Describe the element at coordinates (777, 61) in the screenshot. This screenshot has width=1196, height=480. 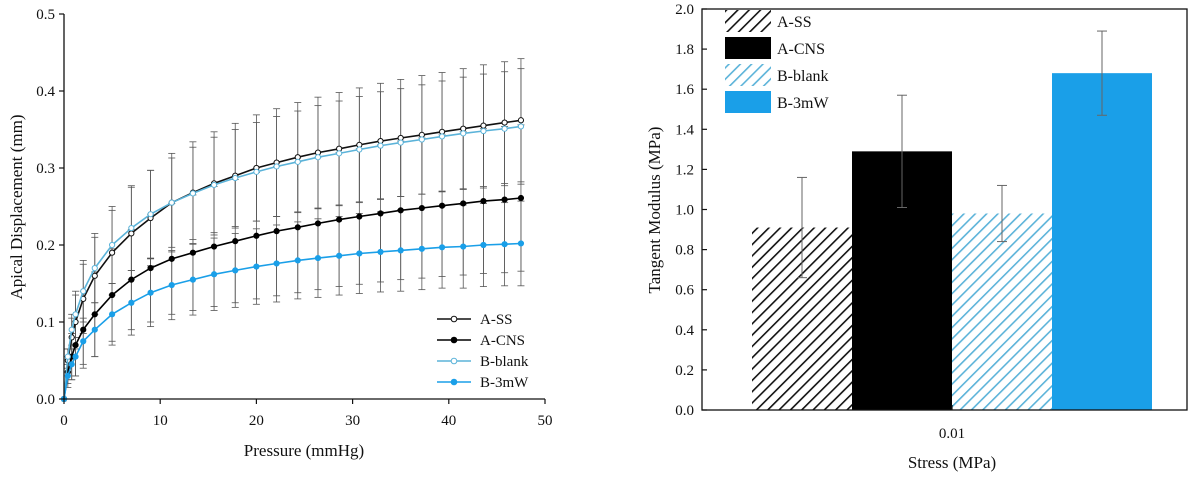
I see `right-legend: A-SS A-CNS B-blank B-3mW` at that location.